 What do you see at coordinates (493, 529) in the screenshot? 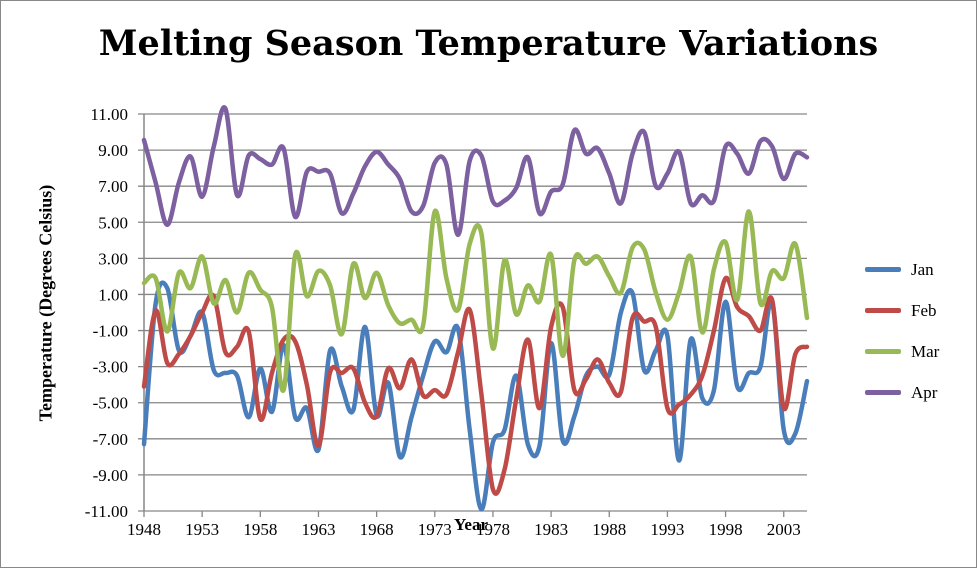
I see `x-tick-label: 1978` at bounding box center [493, 529].